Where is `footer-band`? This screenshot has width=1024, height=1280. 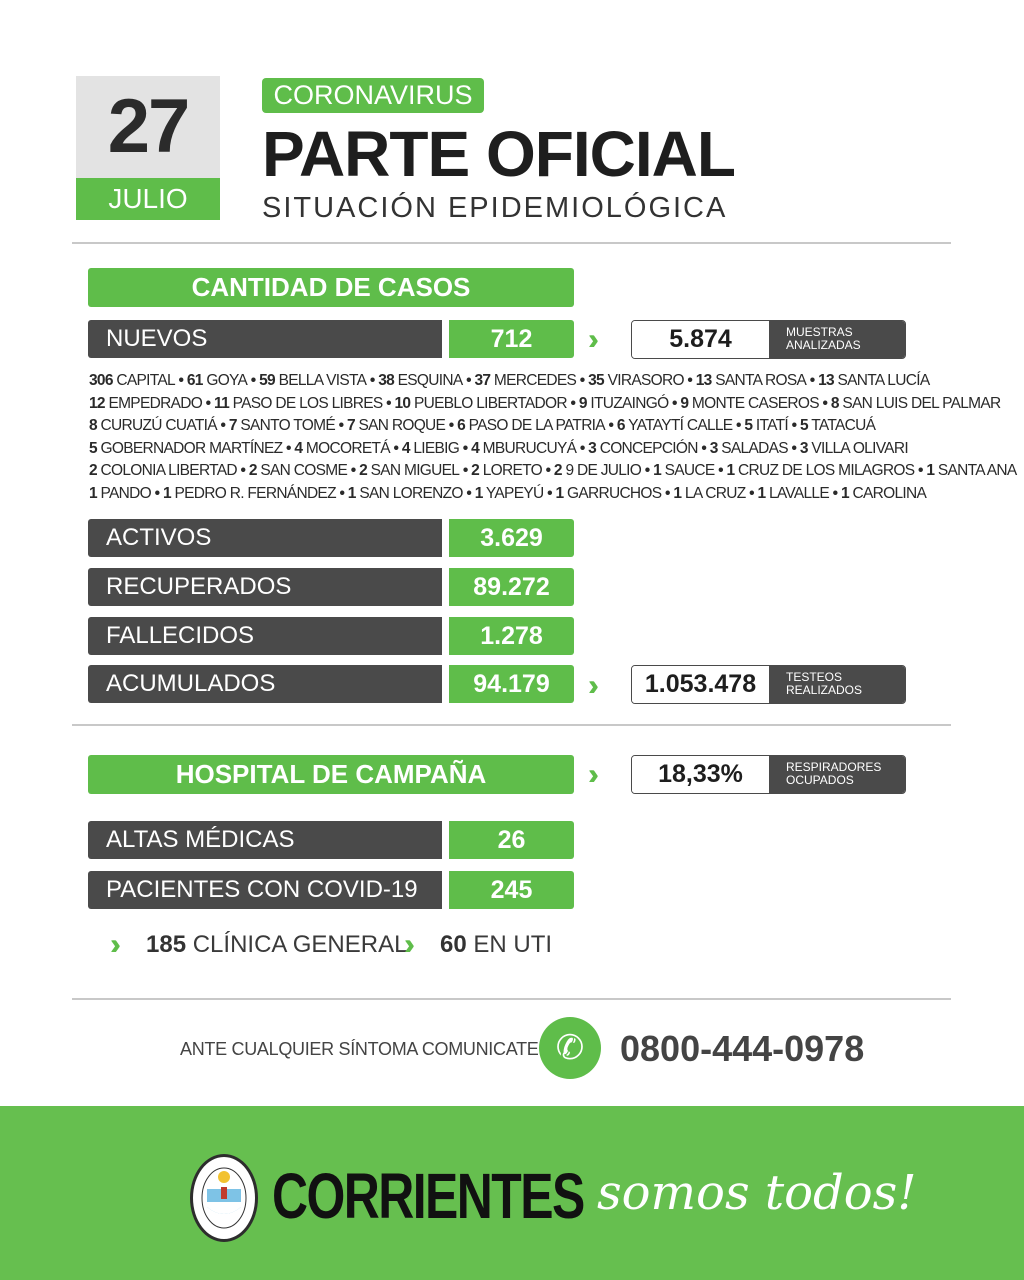
footer-band is located at coordinates (512, 1193).